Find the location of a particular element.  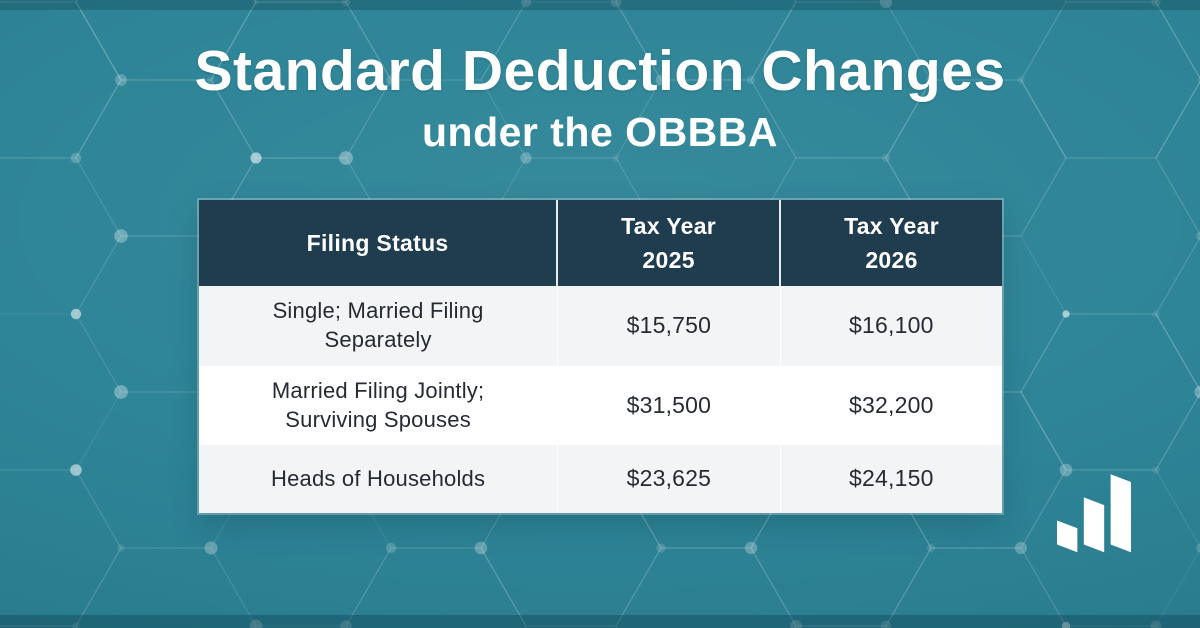

column-header-tax-year-2025: Tax Year 2025 is located at coordinates (667, 243).